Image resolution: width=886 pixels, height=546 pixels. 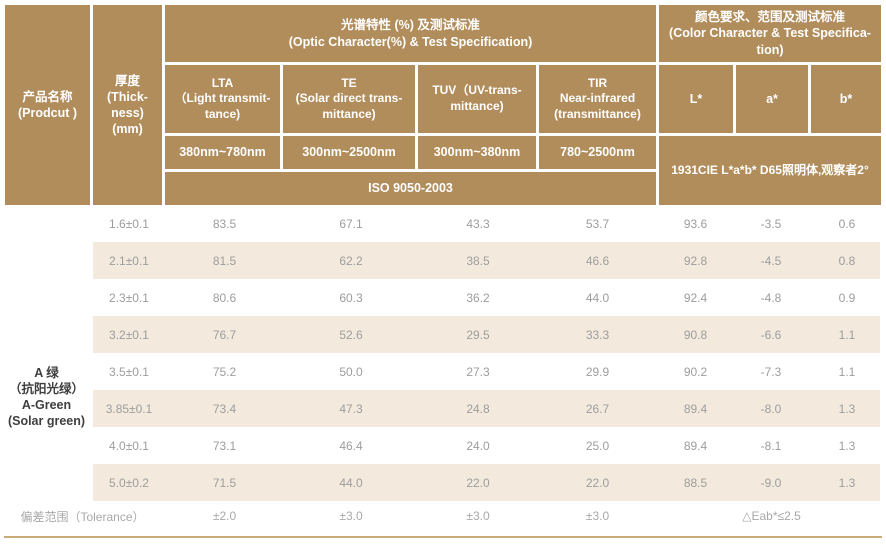 I want to click on cell-lta: 76.7, so click(x=224, y=334).